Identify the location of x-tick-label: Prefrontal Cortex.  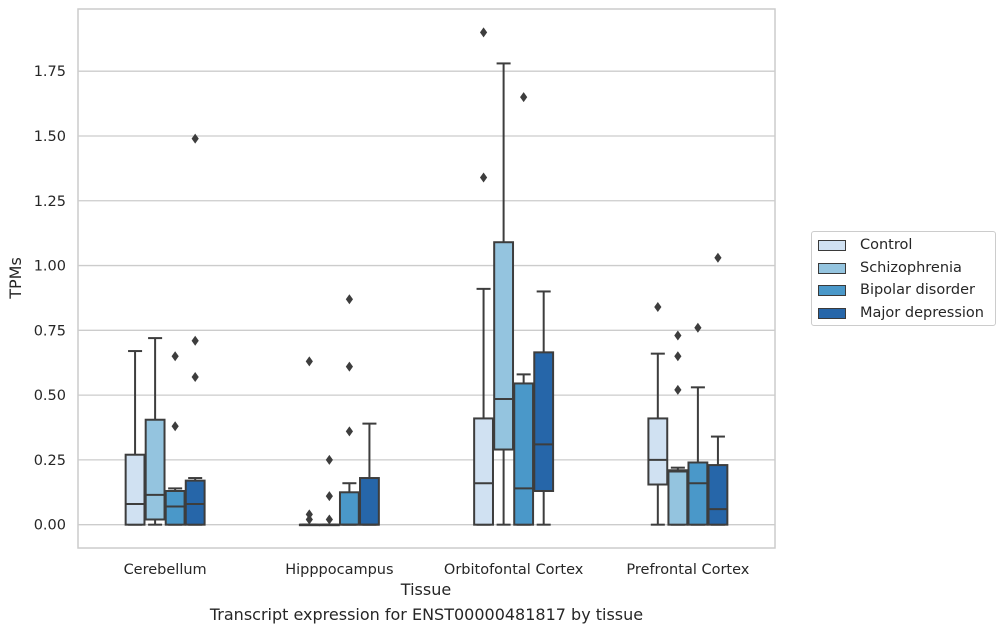
(687, 570).